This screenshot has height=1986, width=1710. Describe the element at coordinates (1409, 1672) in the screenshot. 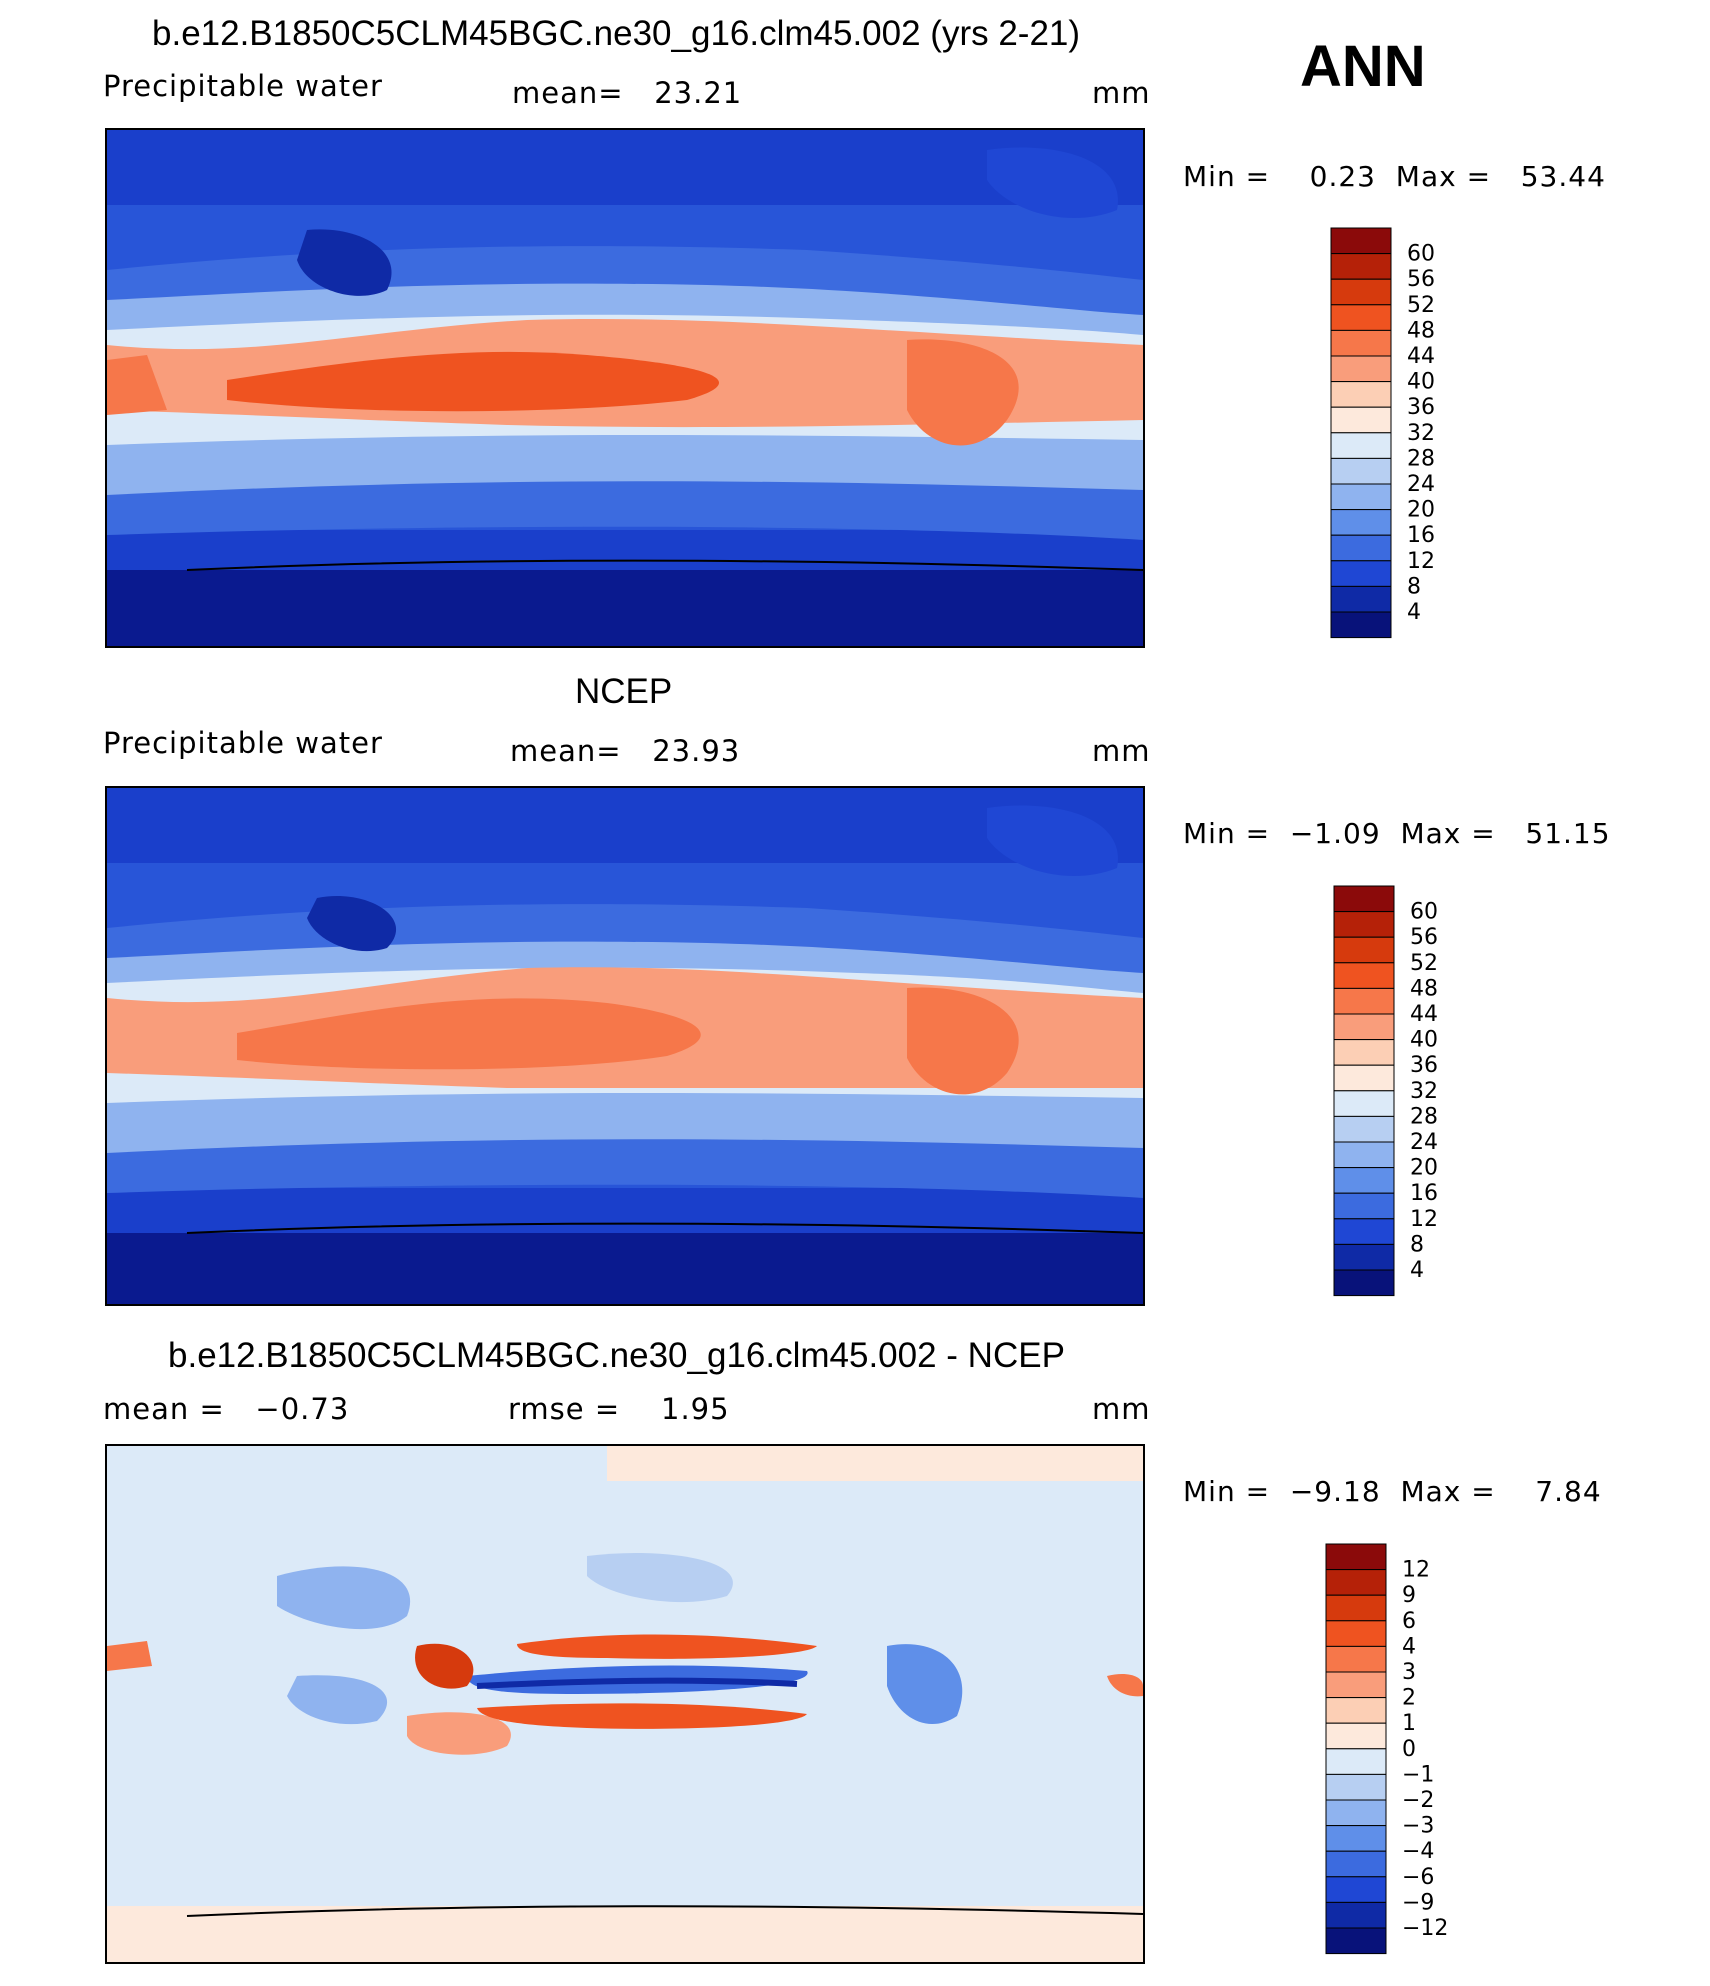

I see `colorbar-tick-label: 3` at that location.